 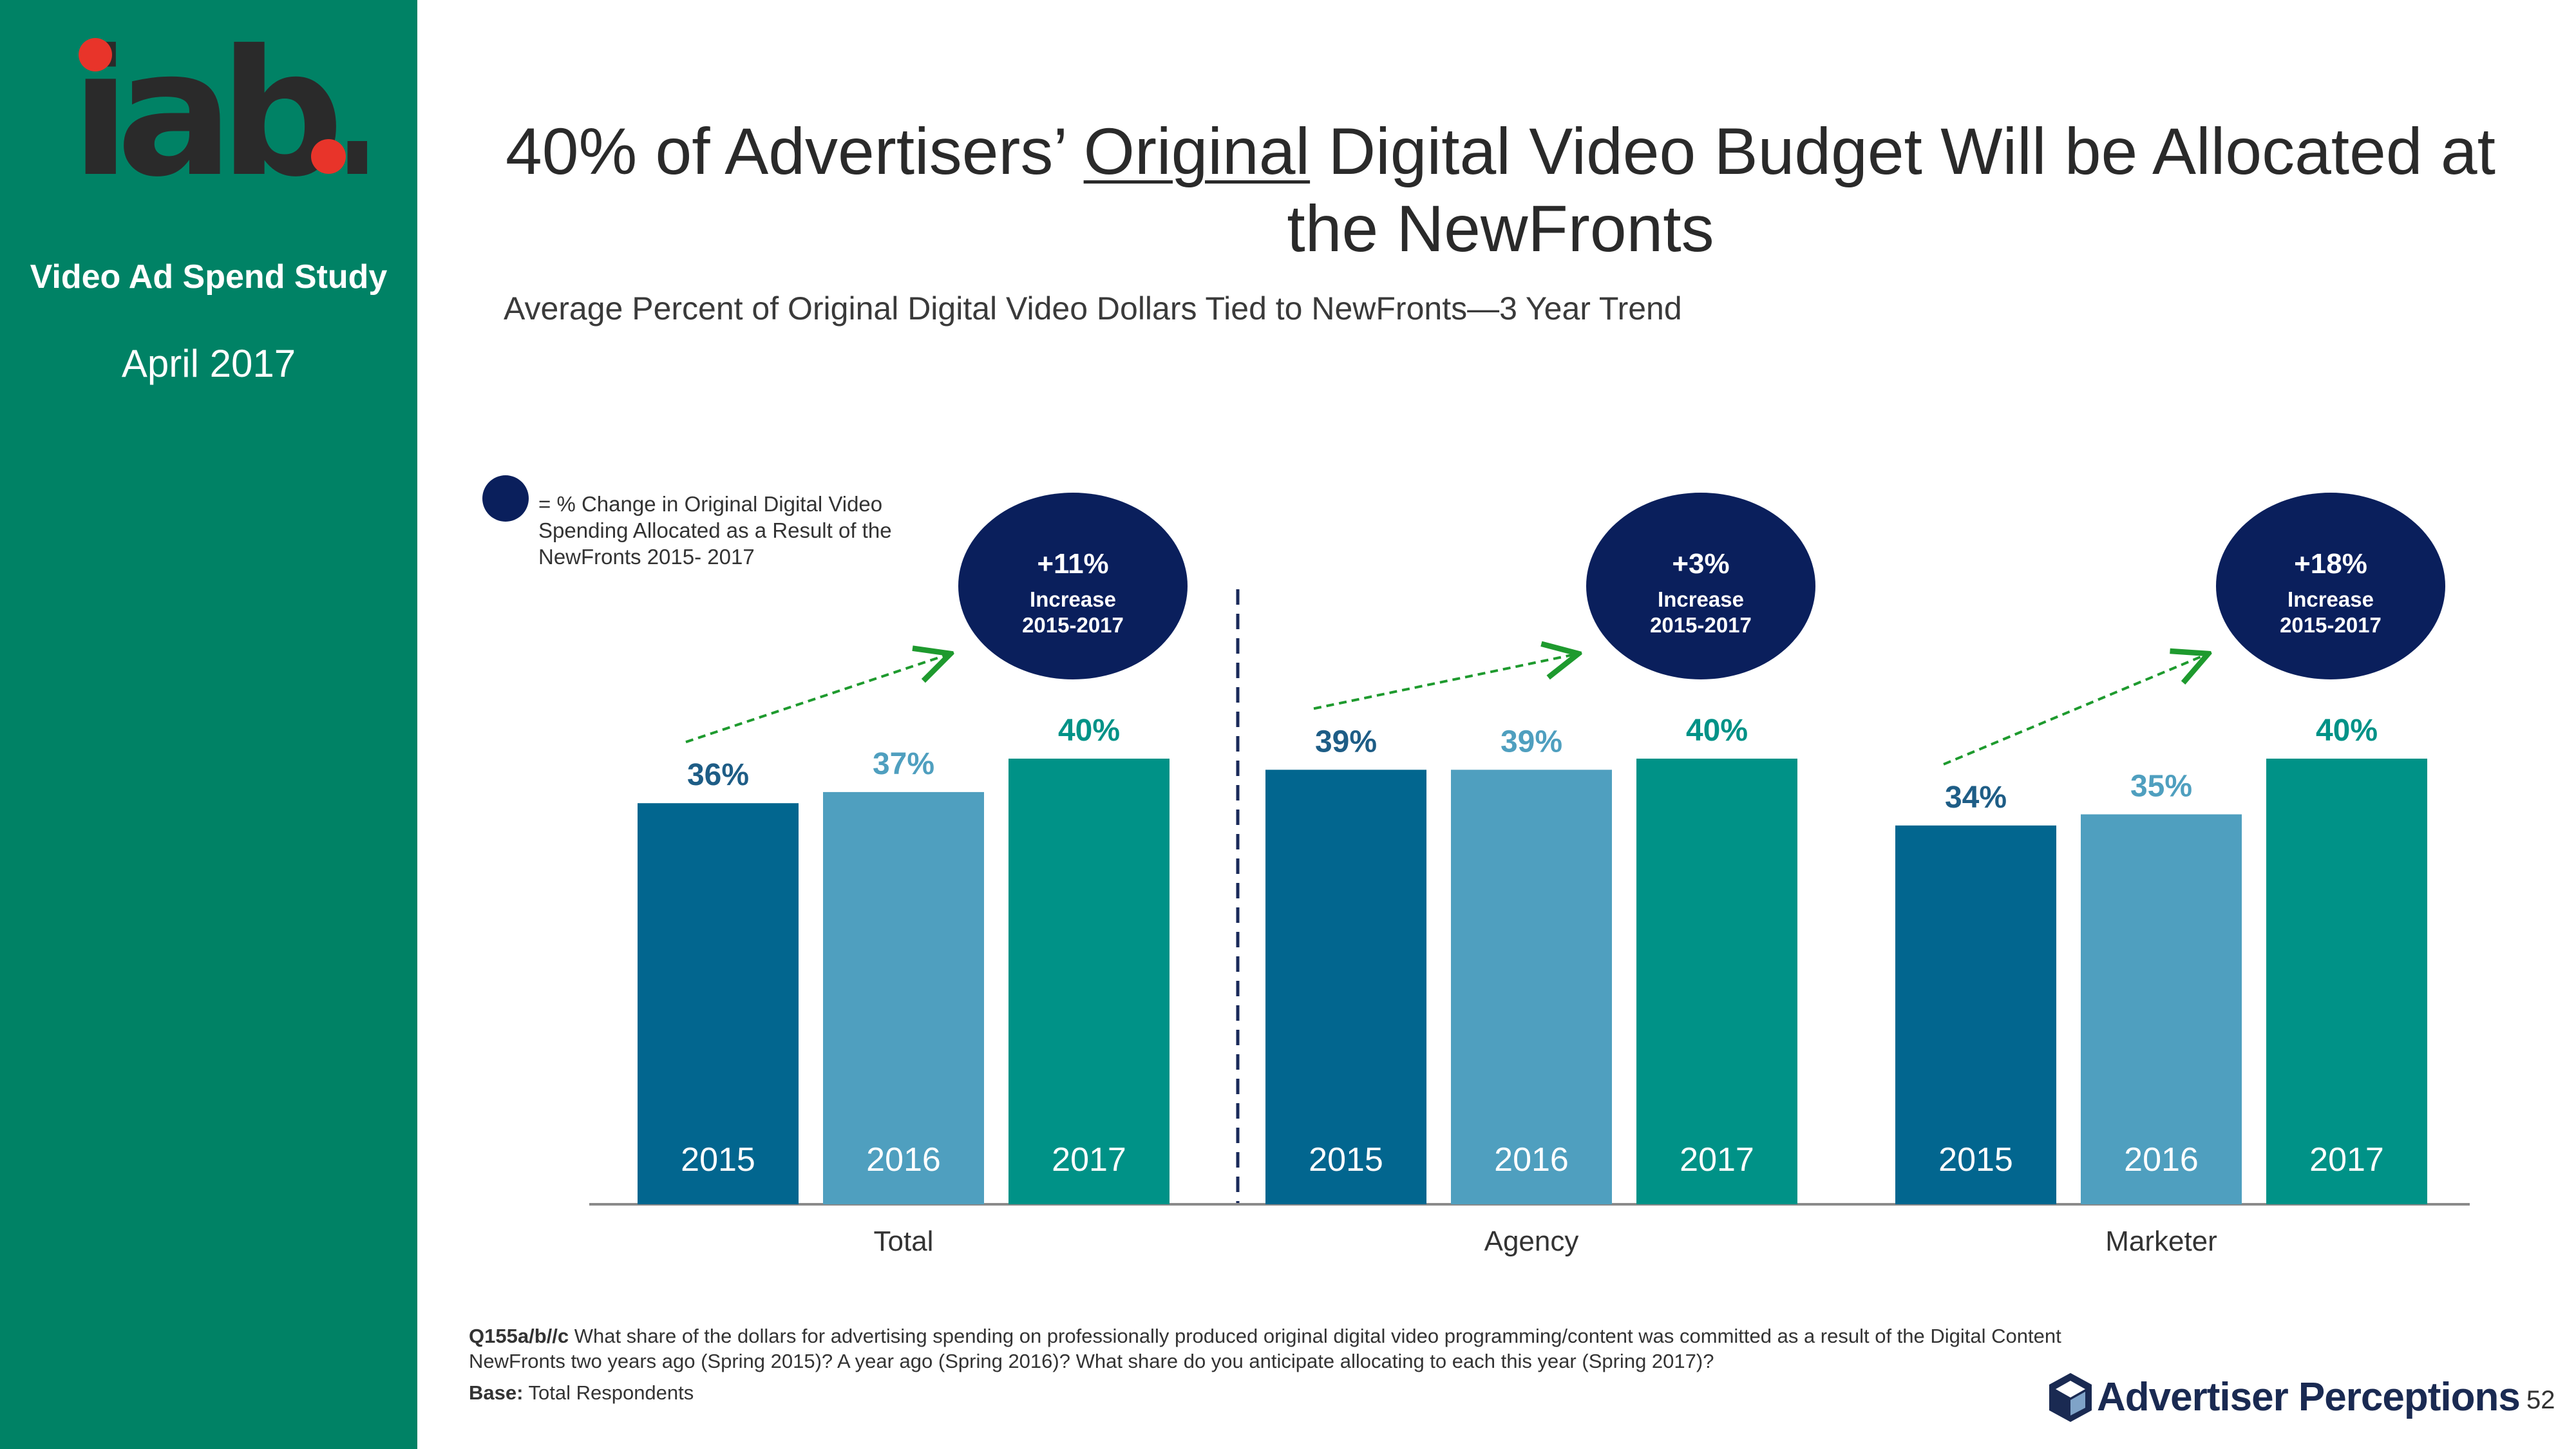 What do you see at coordinates (2309, 1397) in the screenshot?
I see `brand-name: Advertiser Perceptions` at bounding box center [2309, 1397].